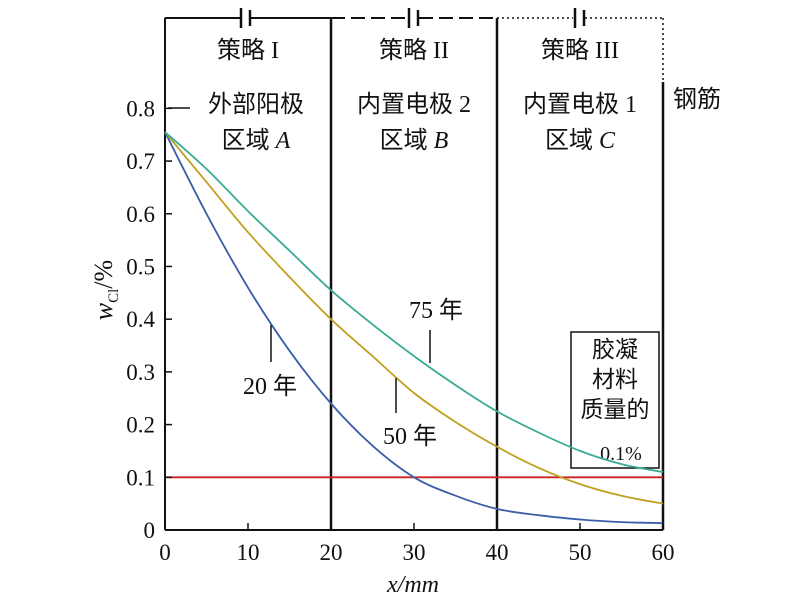  What do you see at coordinates (248, 50) in the screenshot?
I see `zone-1-strategy: 策略 I` at bounding box center [248, 50].